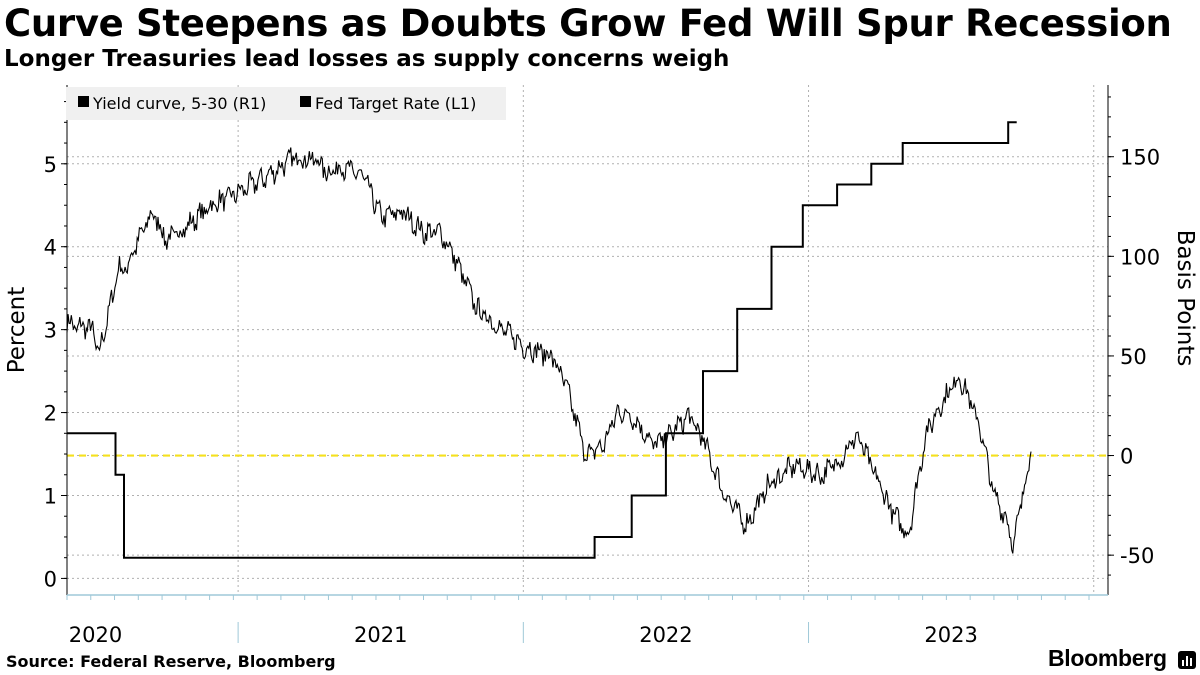 The height and width of the screenshot is (675, 1200). I want to click on bloomberg-logo: Bloomberg, so click(1107, 658).